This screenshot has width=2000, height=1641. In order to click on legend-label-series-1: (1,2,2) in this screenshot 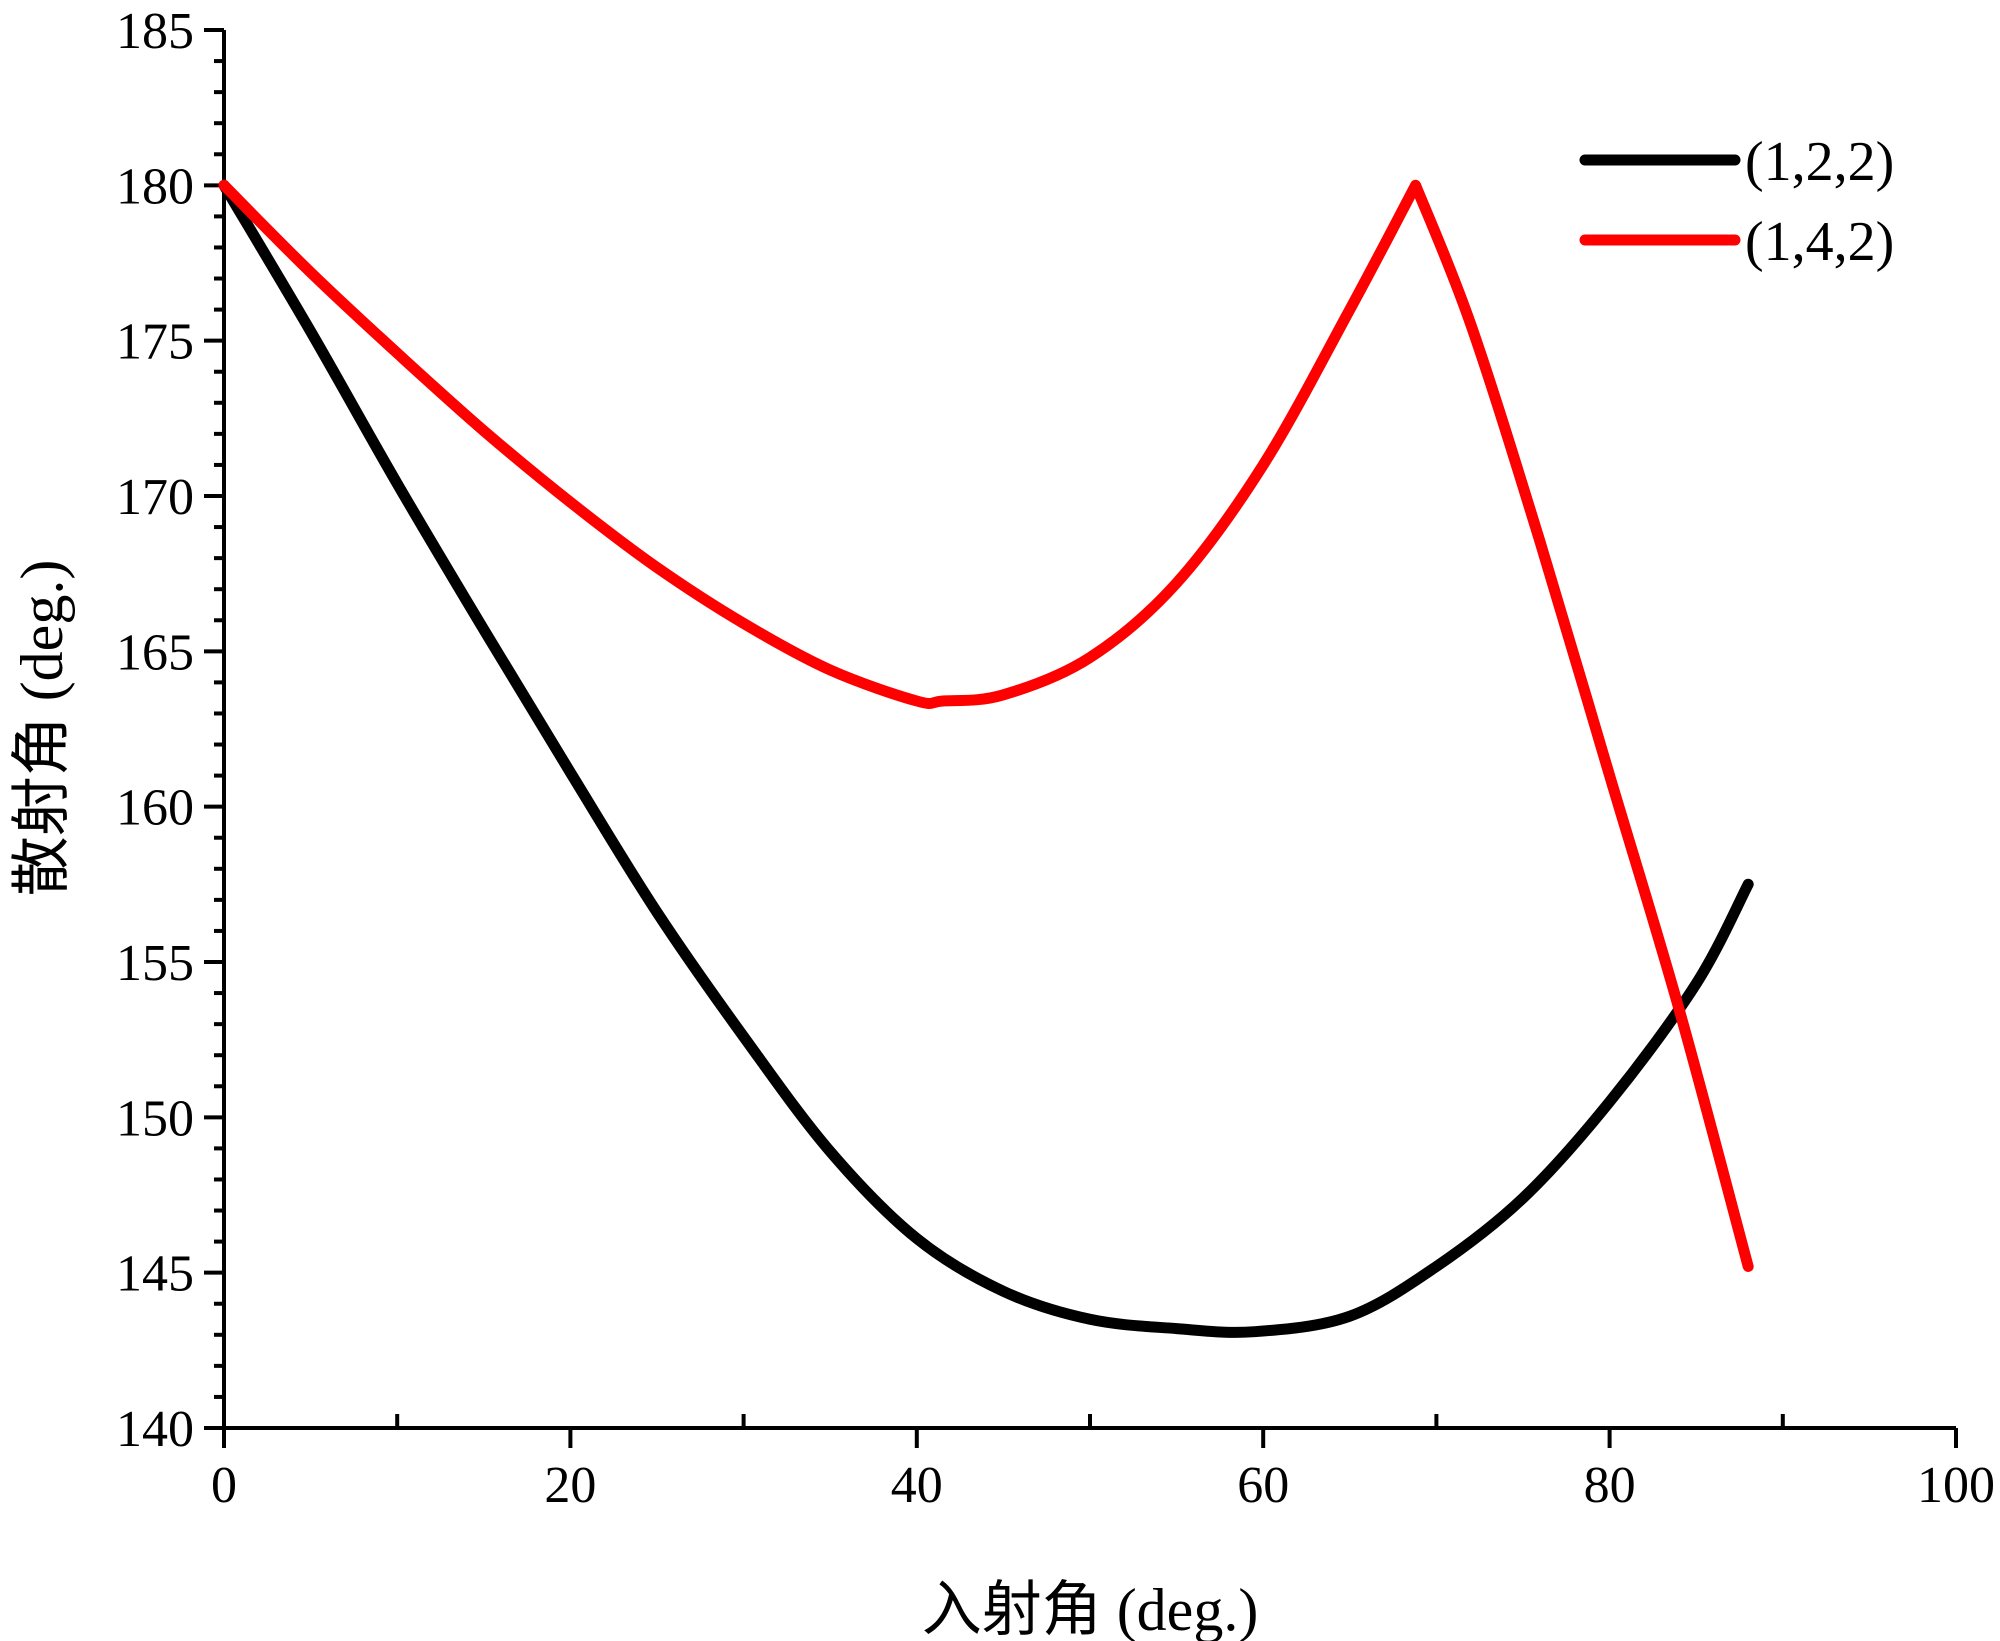, I will do `click(1819, 162)`.